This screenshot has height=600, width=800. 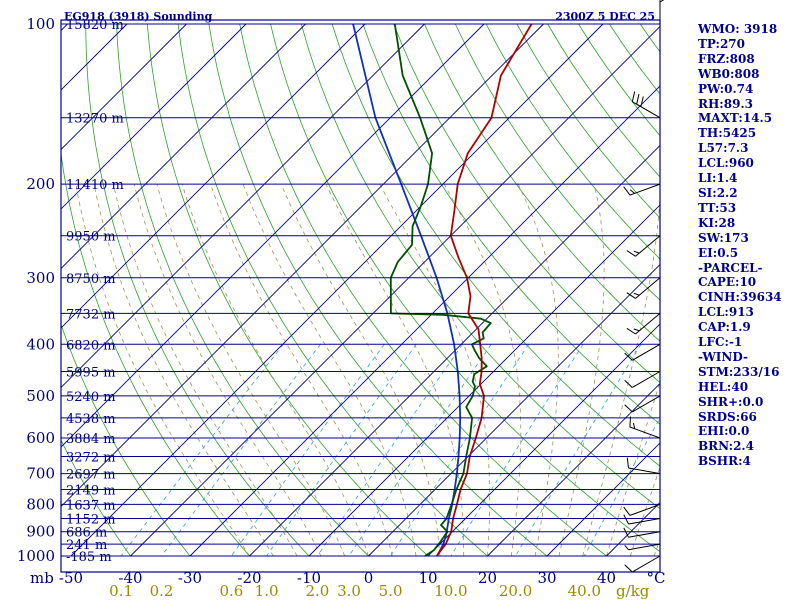 What do you see at coordinates (40, 278) in the screenshot?
I see `pressure-tick-label: 300` at bounding box center [40, 278].